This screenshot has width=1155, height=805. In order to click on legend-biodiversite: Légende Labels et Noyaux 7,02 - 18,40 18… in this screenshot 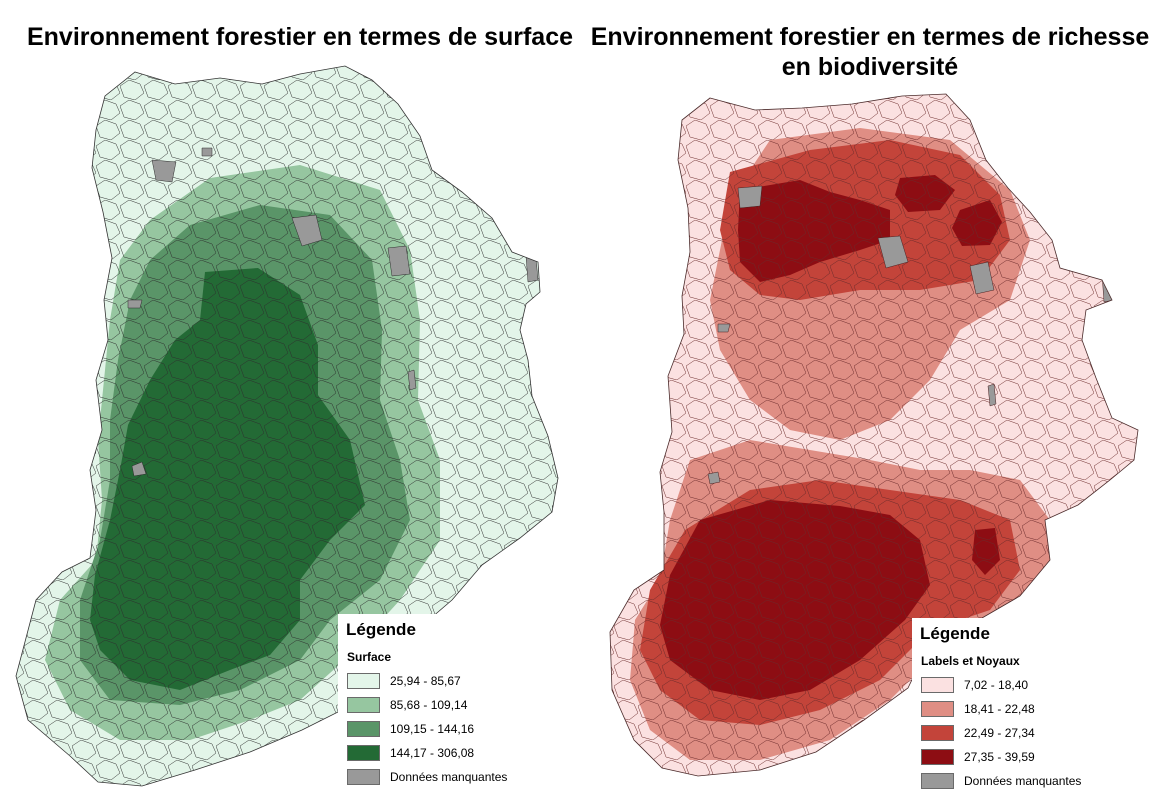, I will do `click(1022, 708)`.